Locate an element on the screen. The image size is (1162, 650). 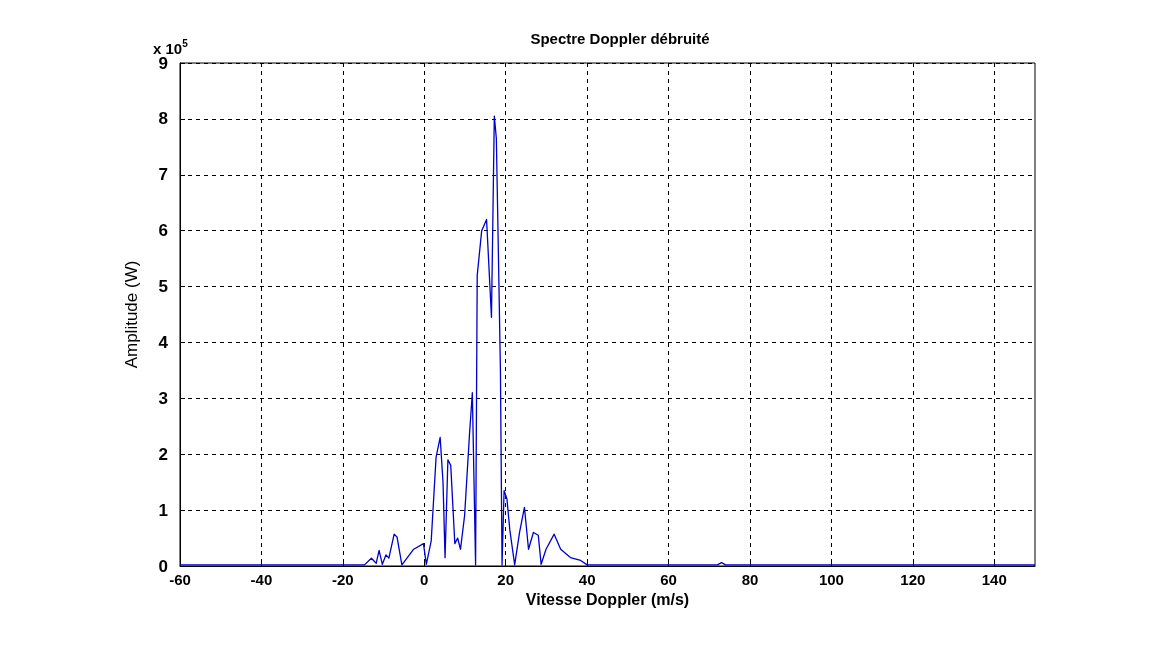
x-tick-label: -40 is located at coordinates (261, 579).